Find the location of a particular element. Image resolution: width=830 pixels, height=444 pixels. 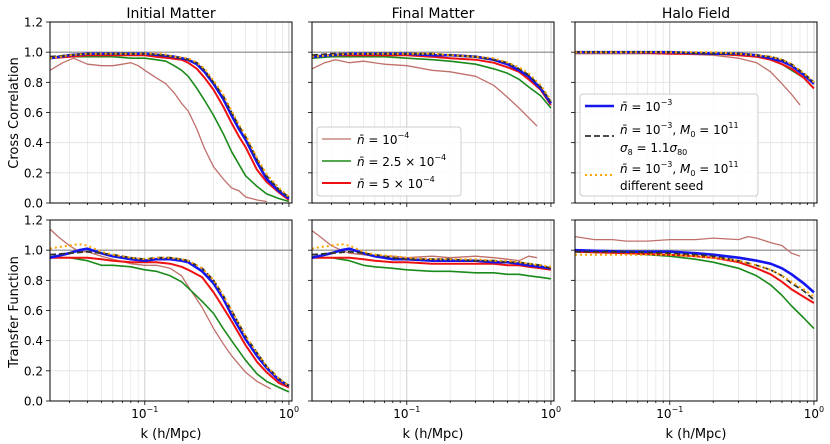

legend-halo-frame is located at coordinates (669, 145).